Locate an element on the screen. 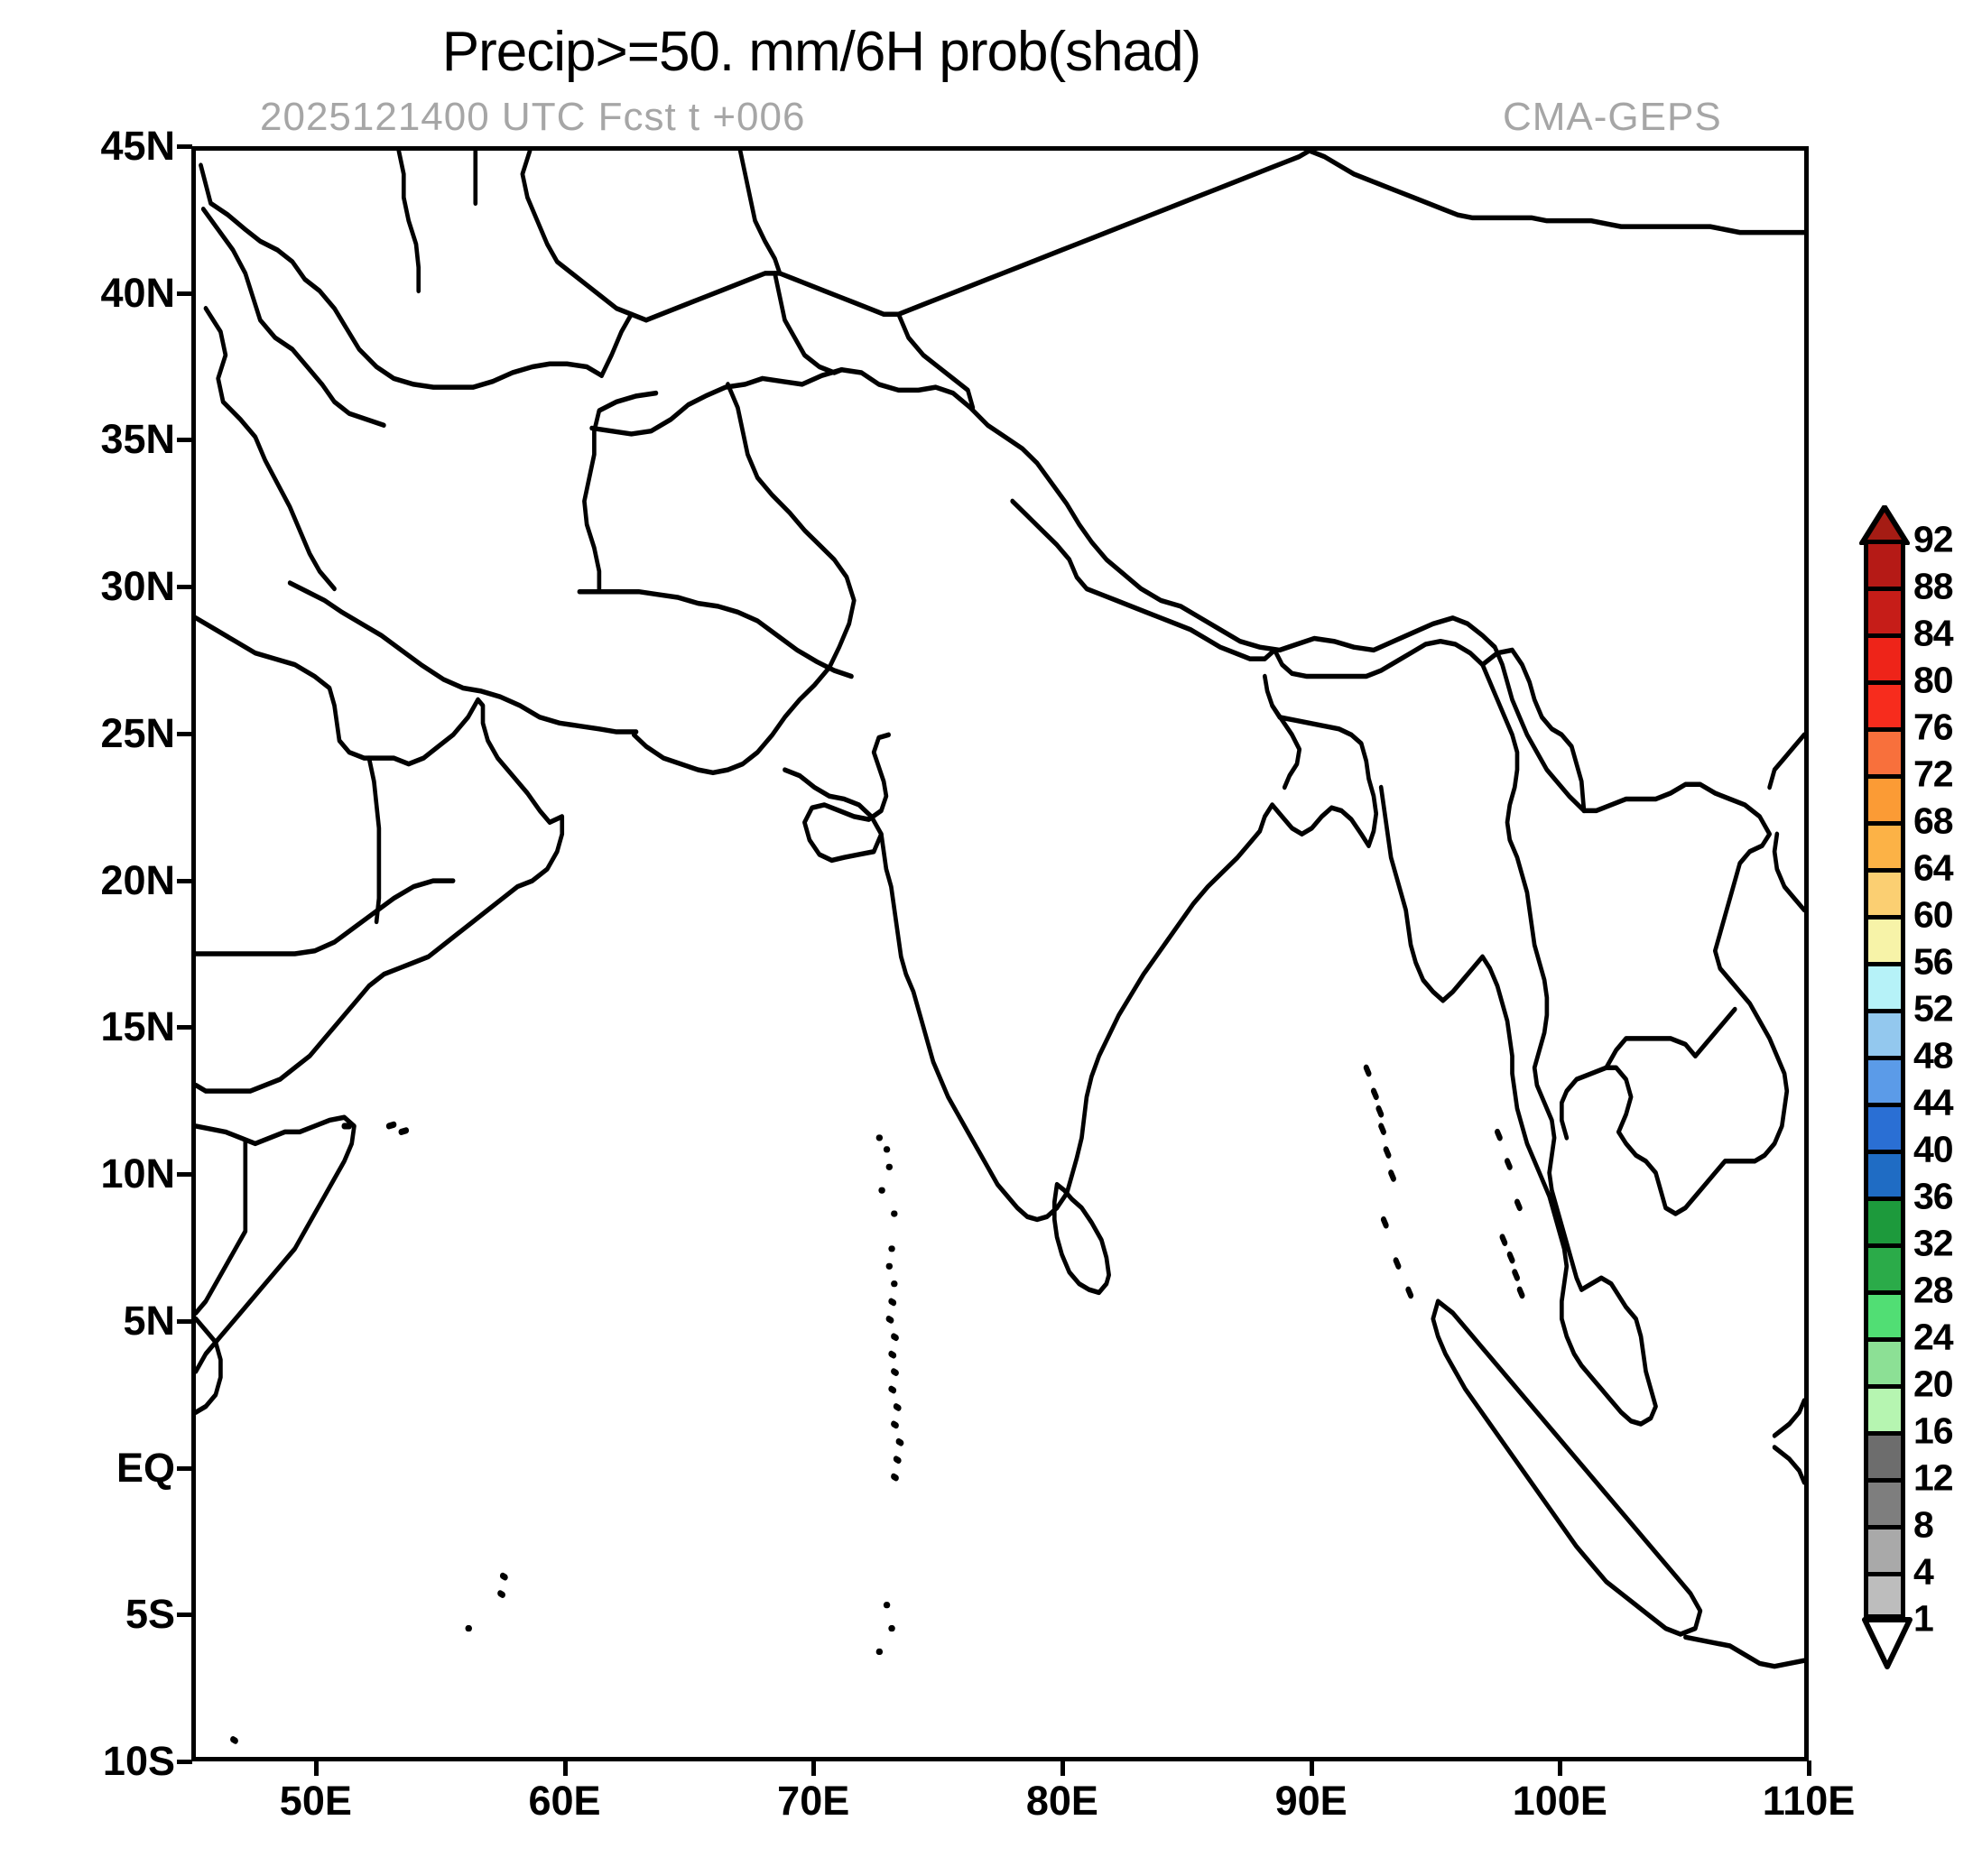 Image resolution: width=1982 pixels, height=1876 pixels. forecast-time-label: 2025121400 UTC Fcst t +006 is located at coordinates (533, 117).